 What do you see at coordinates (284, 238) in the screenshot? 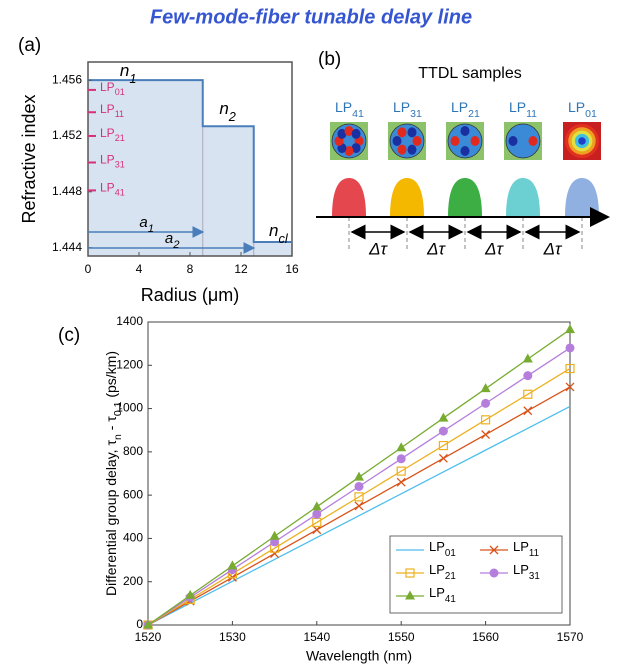
I see `index-label-sub: cl` at bounding box center [284, 238].